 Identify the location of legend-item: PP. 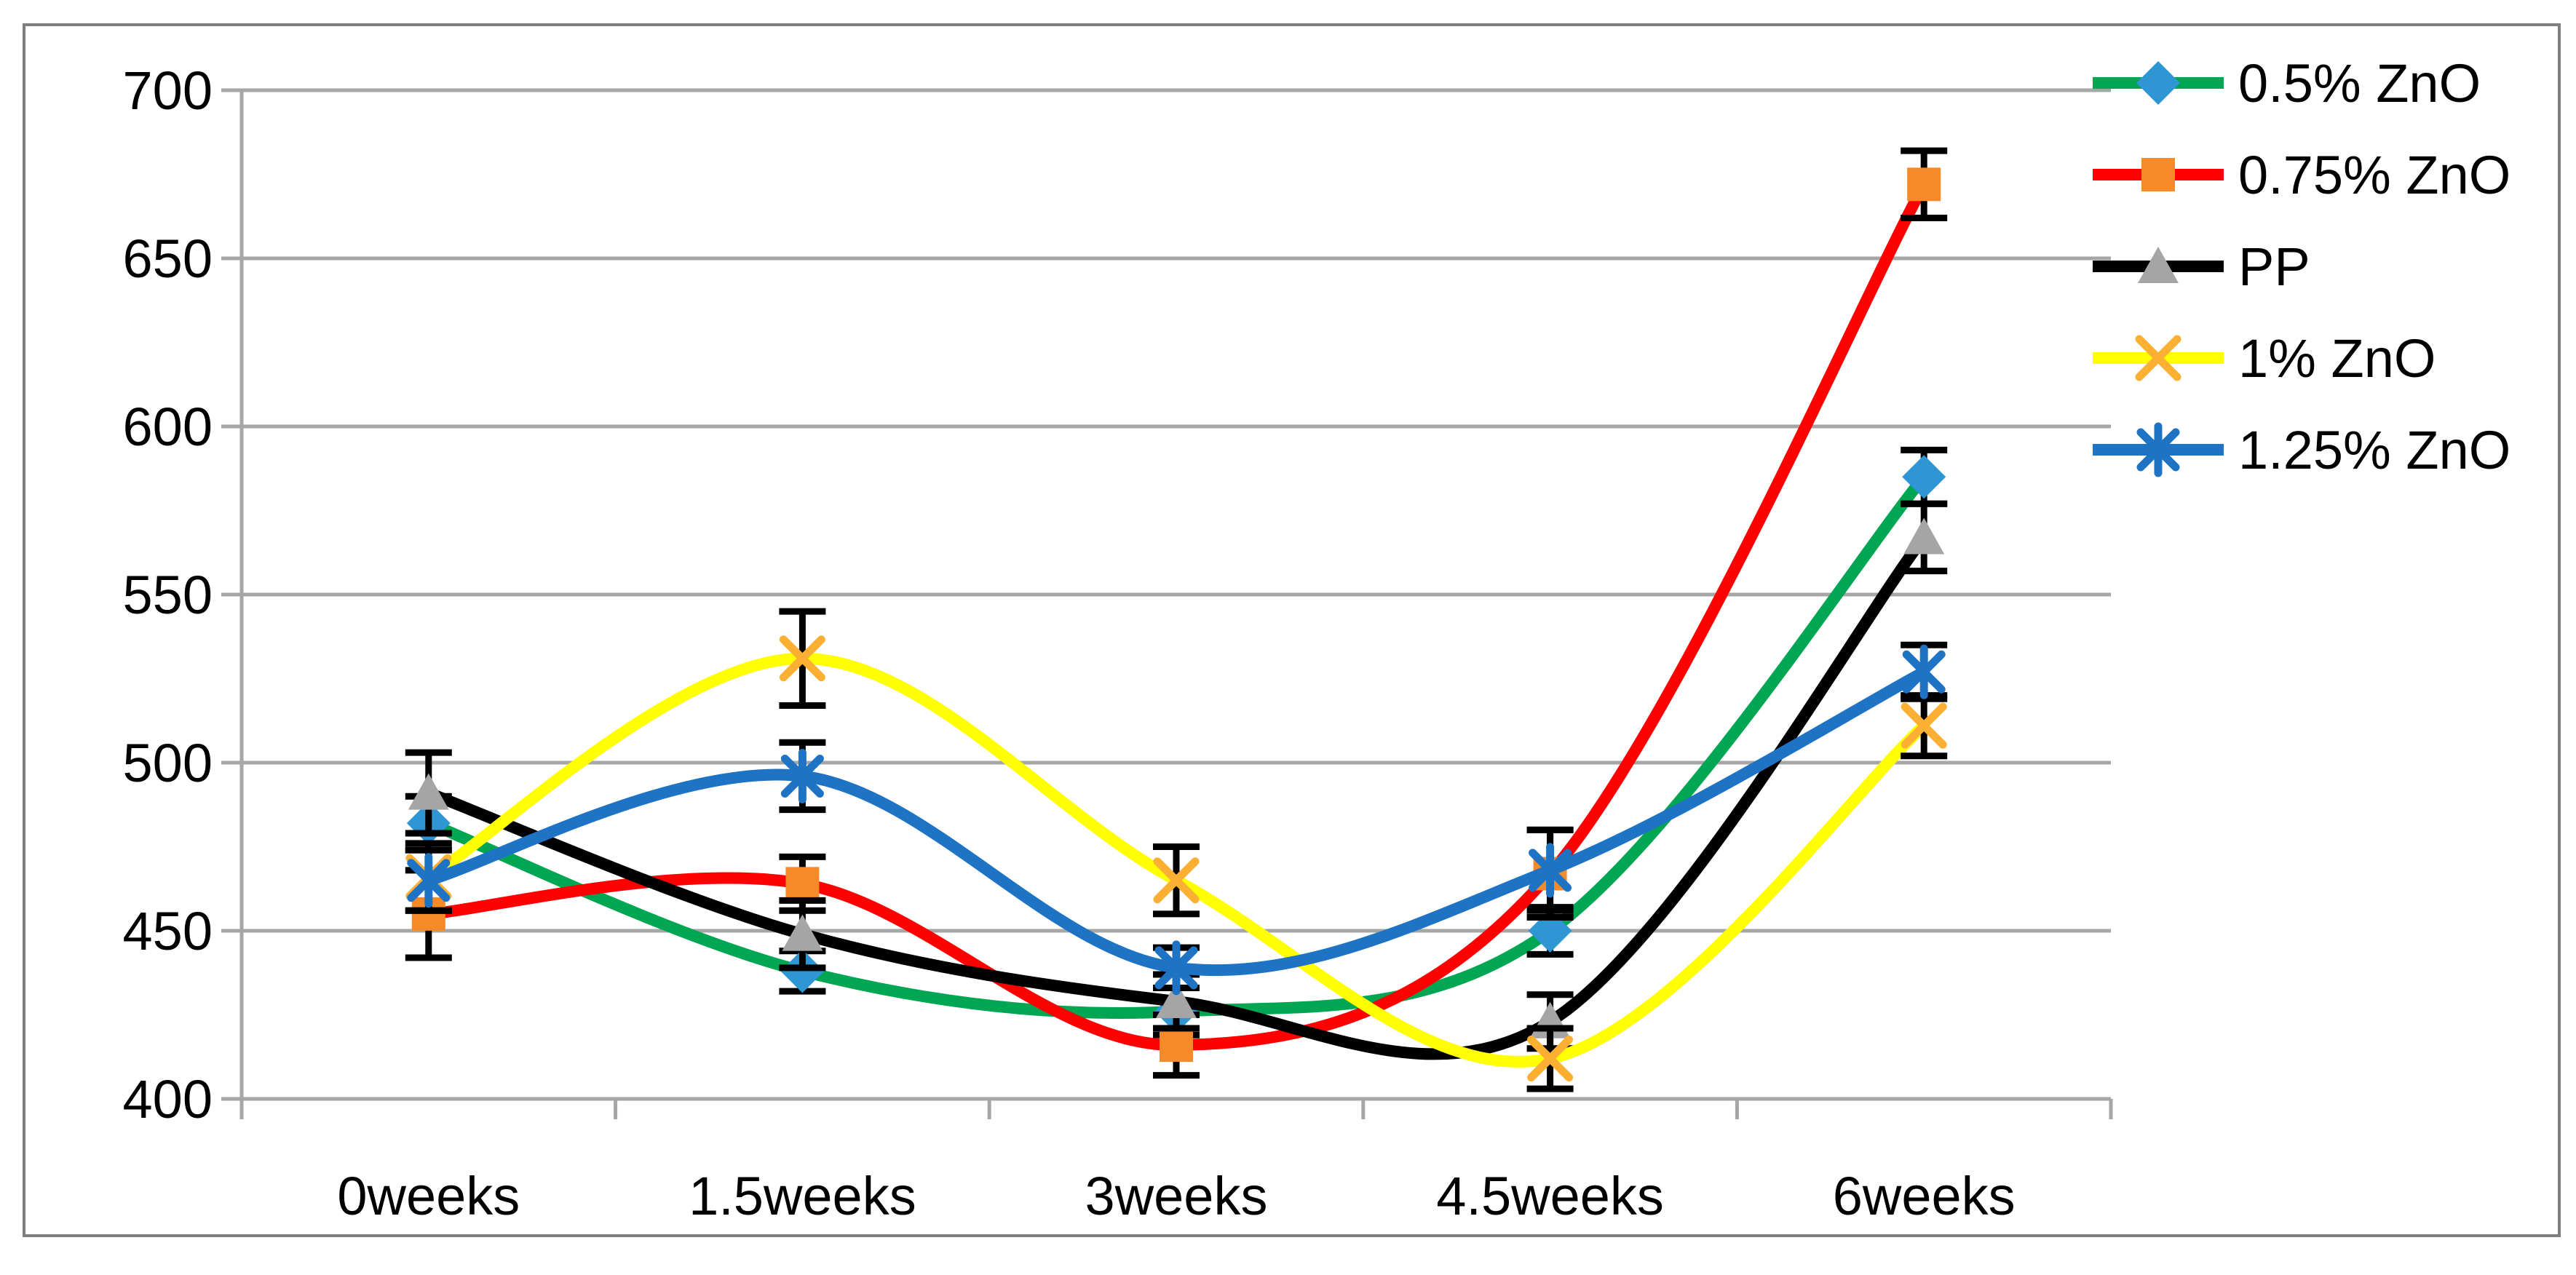
(2201, 267).